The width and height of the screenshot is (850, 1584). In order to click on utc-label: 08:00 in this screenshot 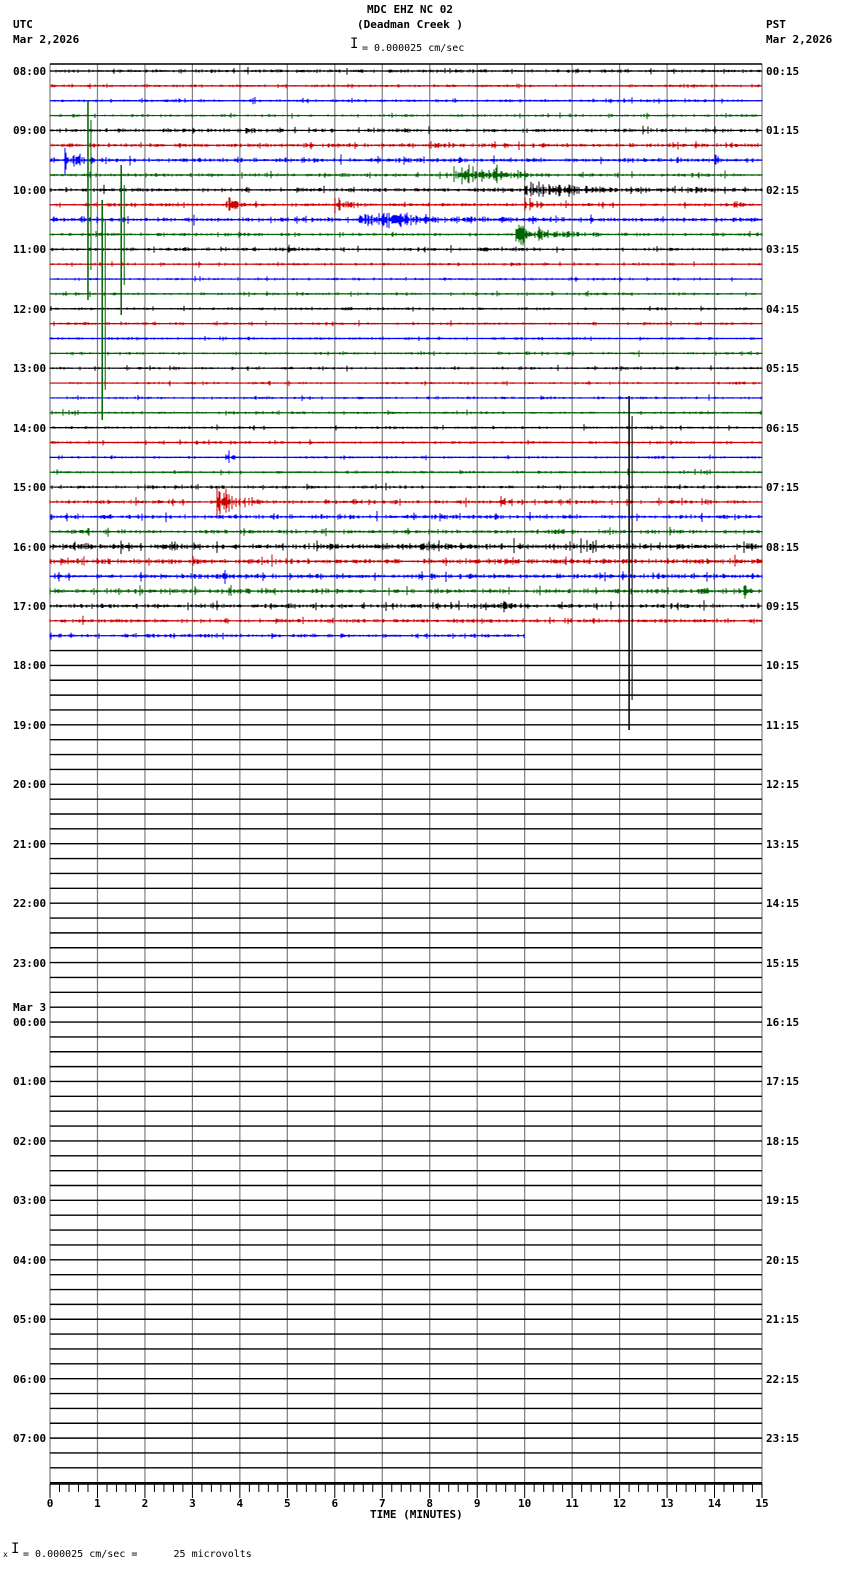, I will do `click(30, 71)`.